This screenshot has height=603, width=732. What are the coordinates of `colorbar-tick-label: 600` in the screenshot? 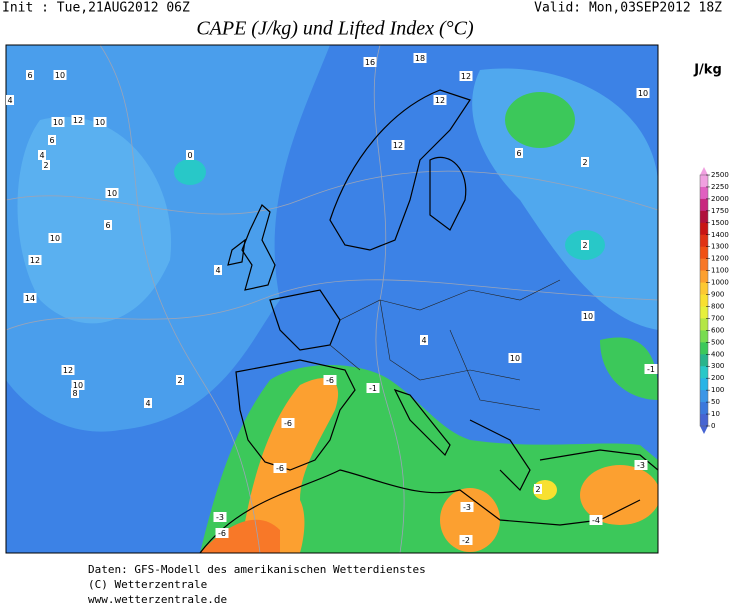 It's located at (717, 330).